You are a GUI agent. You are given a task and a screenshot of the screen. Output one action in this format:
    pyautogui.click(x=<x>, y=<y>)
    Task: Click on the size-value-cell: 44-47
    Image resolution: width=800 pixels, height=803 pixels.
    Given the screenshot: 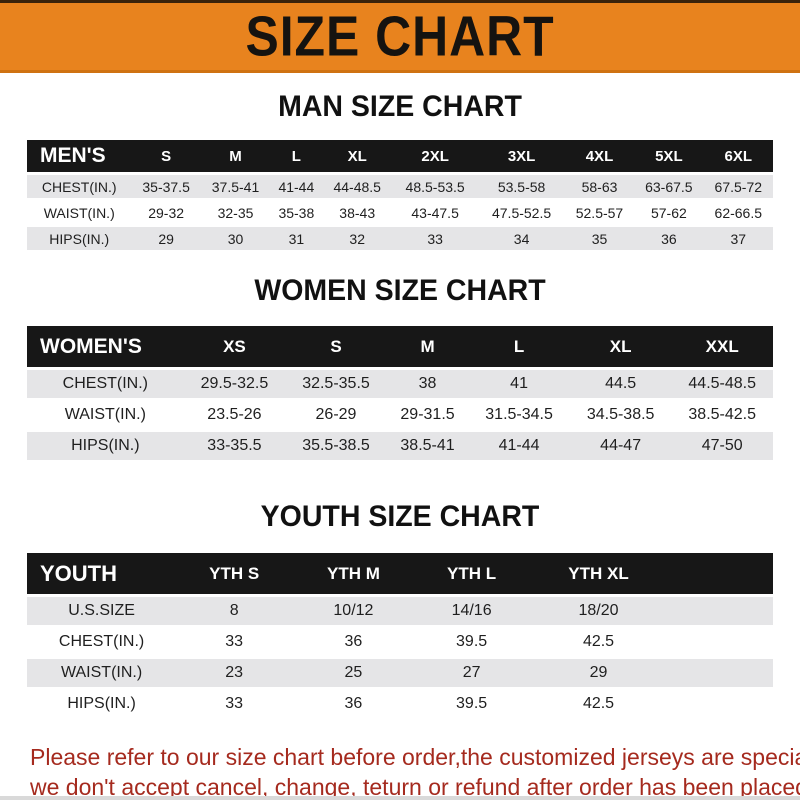 What is the action you would take?
    pyautogui.click(x=621, y=445)
    